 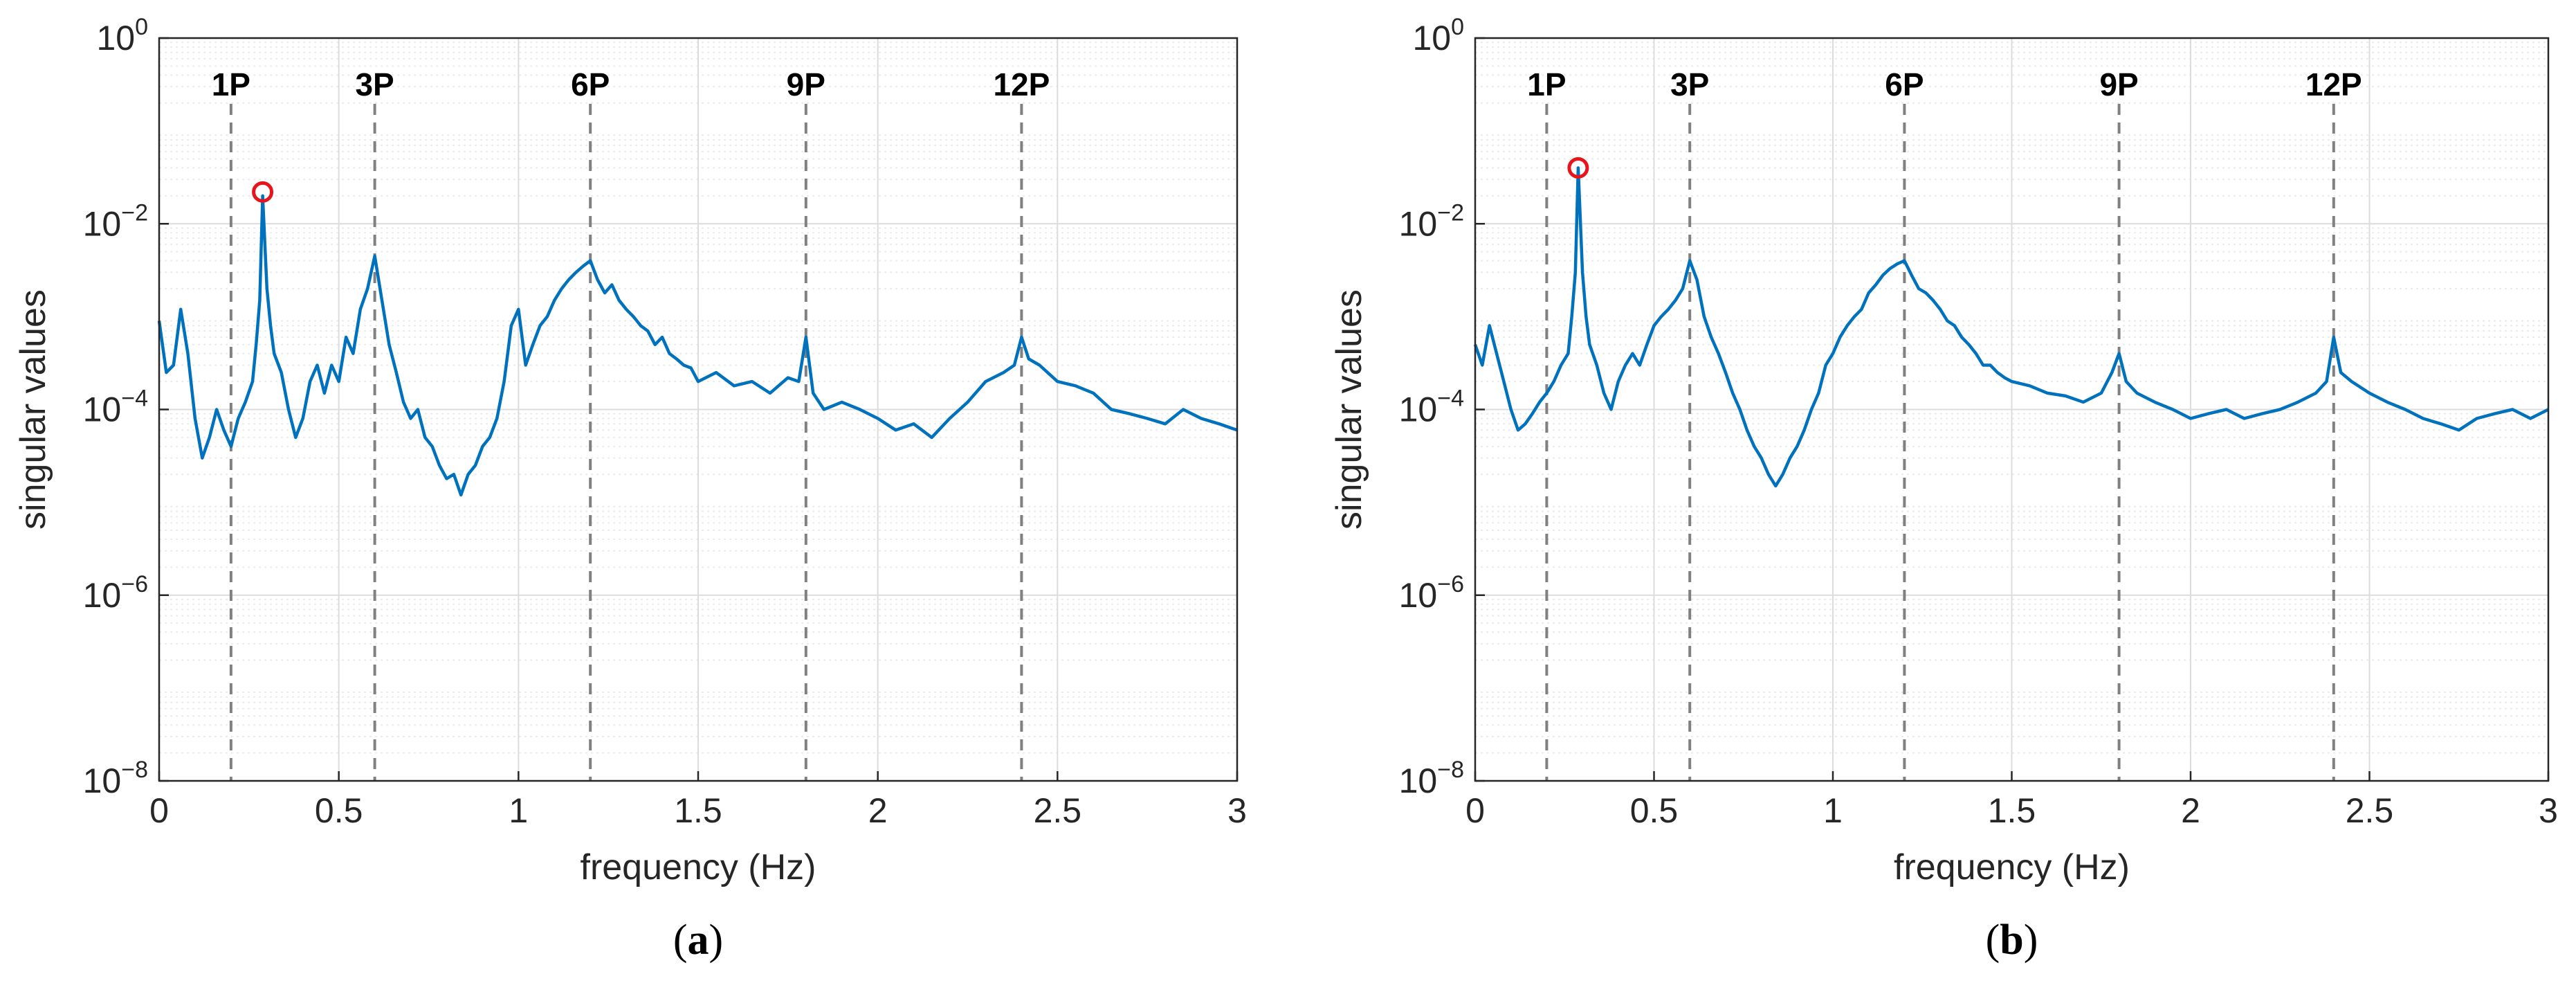 I want to click on caption-letter: a, so click(x=699, y=940).